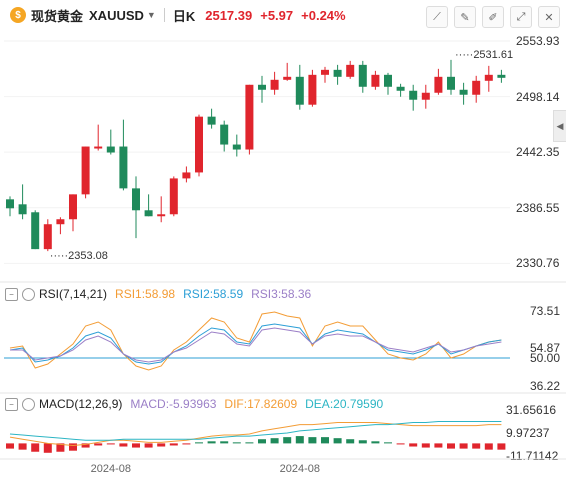 The image size is (566, 479). What do you see at coordinates (521, 17) in the screenshot?
I see `fullscreen-icon: ⤢` at bounding box center [521, 17].